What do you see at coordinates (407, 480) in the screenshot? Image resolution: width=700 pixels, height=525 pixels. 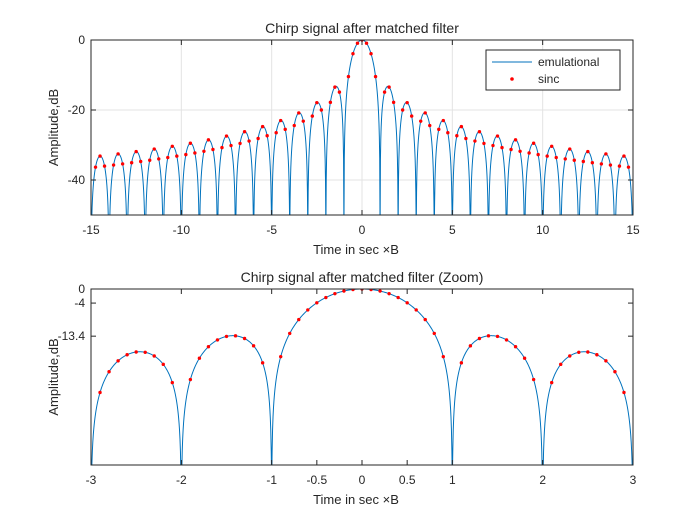 I see `x-tick-label-0p5: 0.5` at bounding box center [407, 480].